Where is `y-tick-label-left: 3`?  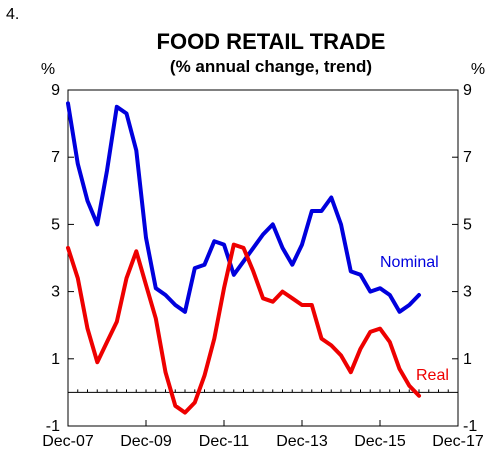
y-tick-label-left: 3 is located at coordinates (55, 292).